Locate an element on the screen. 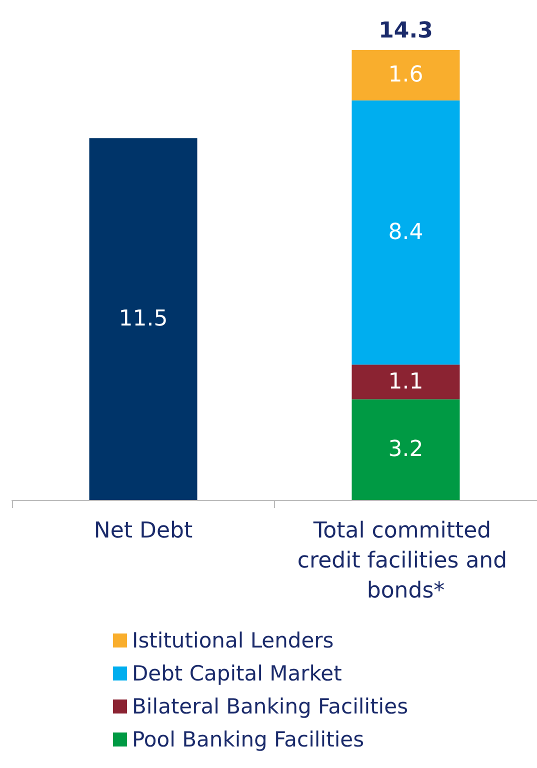  legend-label: Pool Banking Facilities is located at coordinates (248, 740).